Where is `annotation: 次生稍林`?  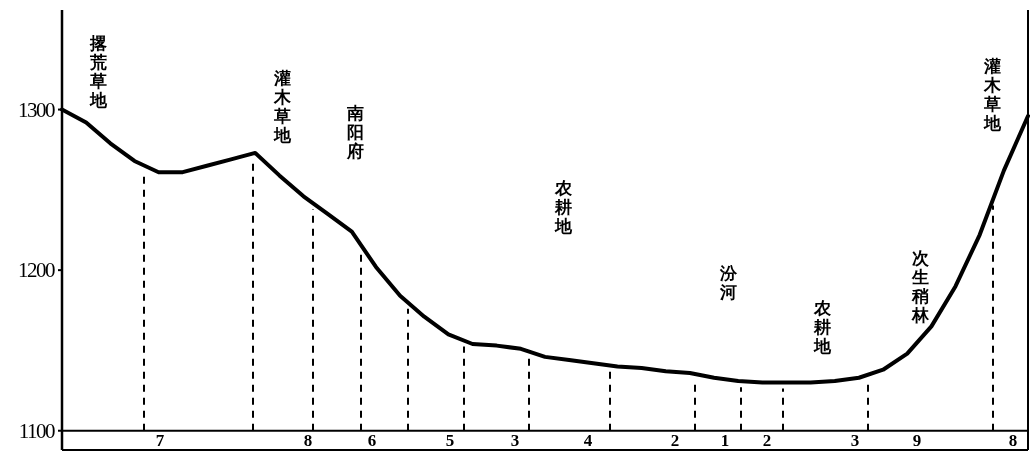
annotation: 次生稍林 is located at coordinates (920, 287).